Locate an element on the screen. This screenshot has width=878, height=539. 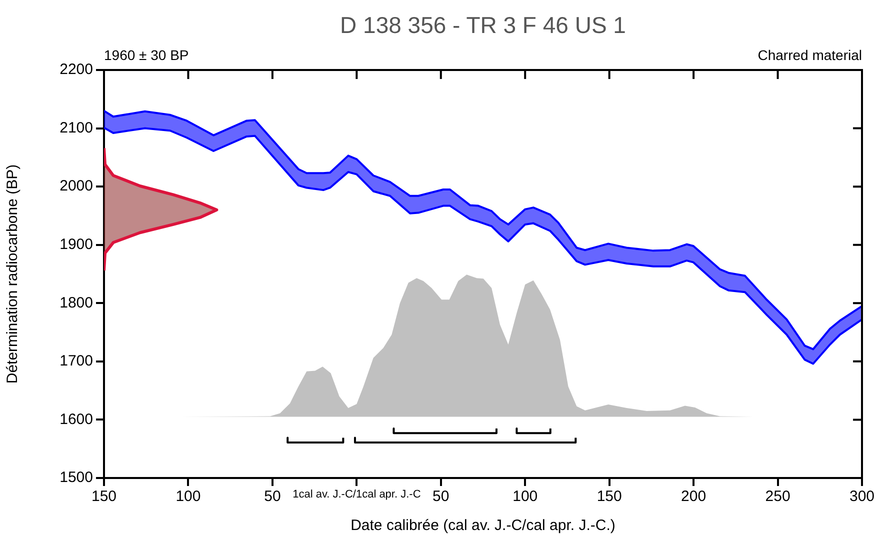
chart-title: D 138 356 - TR 3 F 46 US 1 is located at coordinates (483, 25).